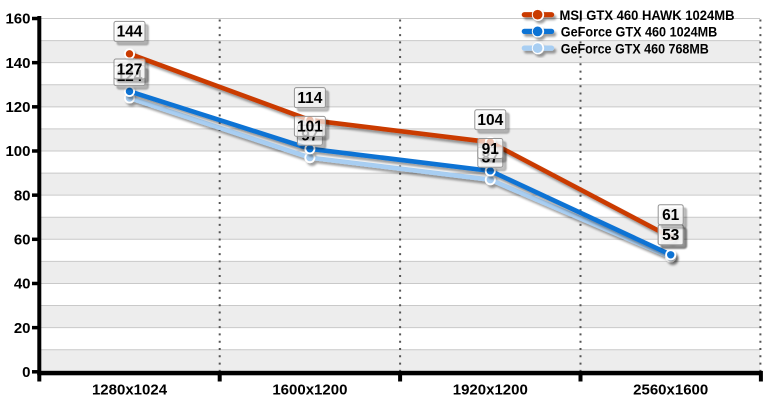  What do you see at coordinates (22, 284) in the screenshot?
I see `svg-text: 40` at bounding box center [22, 284].